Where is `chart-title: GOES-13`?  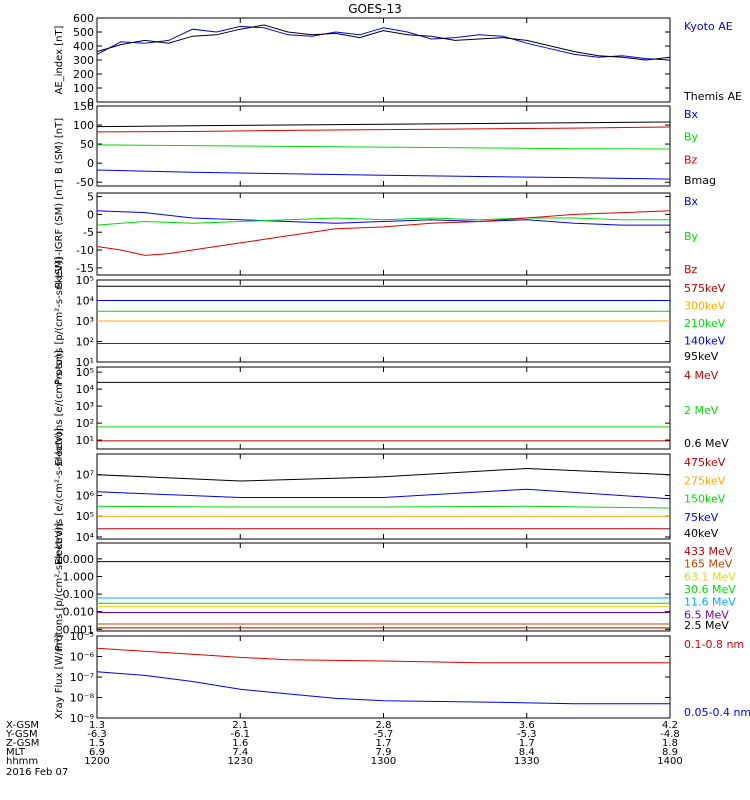
chart-title: GOES-13 is located at coordinates (375, 9).